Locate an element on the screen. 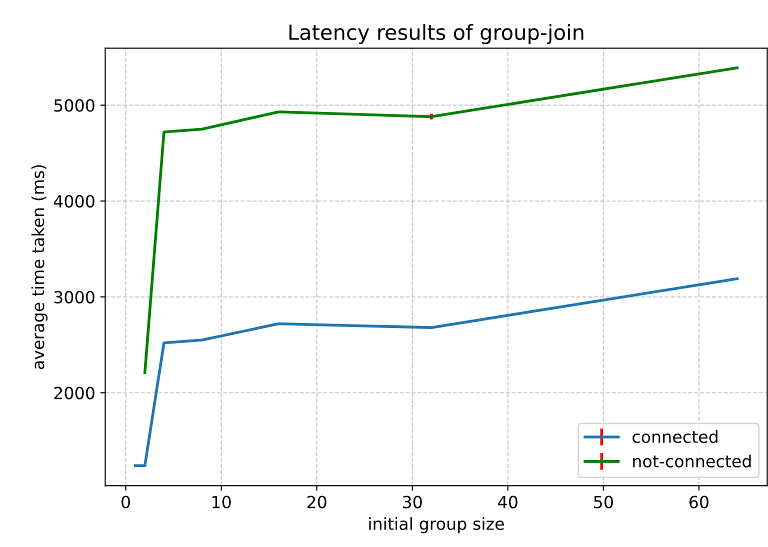  x-tick-label: 20 is located at coordinates (316, 502).